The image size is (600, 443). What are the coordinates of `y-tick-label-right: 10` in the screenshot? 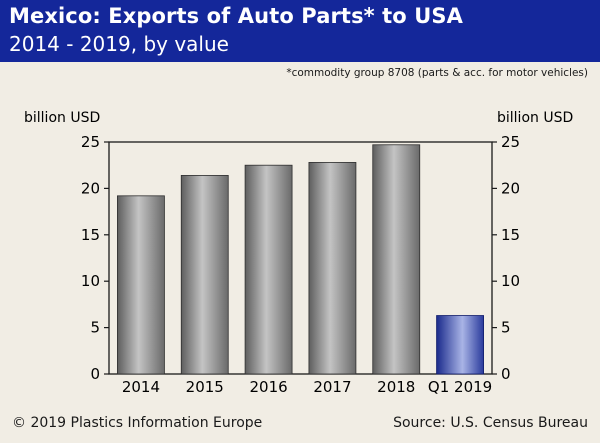 It's located at (510, 281).